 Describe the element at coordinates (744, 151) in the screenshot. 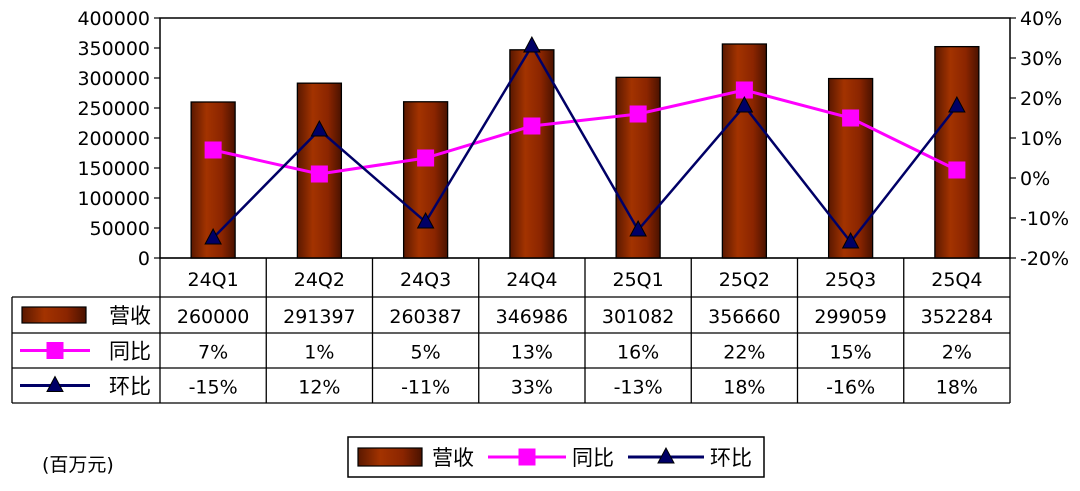

I see `bar-revenue-25Q2` at that location.